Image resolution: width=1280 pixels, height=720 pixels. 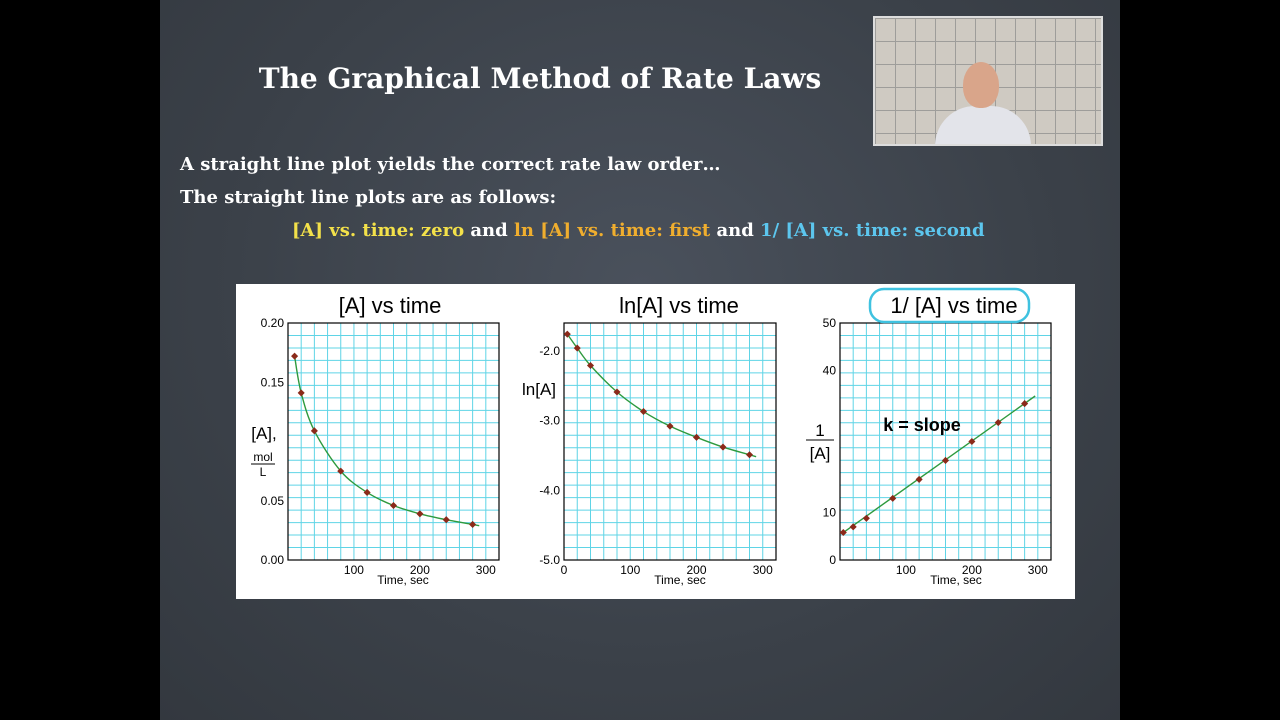 What do you see at coordinates (763, 570) in the screenshot?
I see `chart-first-order-xtick-label: 300` at bounding box center [763, 570].